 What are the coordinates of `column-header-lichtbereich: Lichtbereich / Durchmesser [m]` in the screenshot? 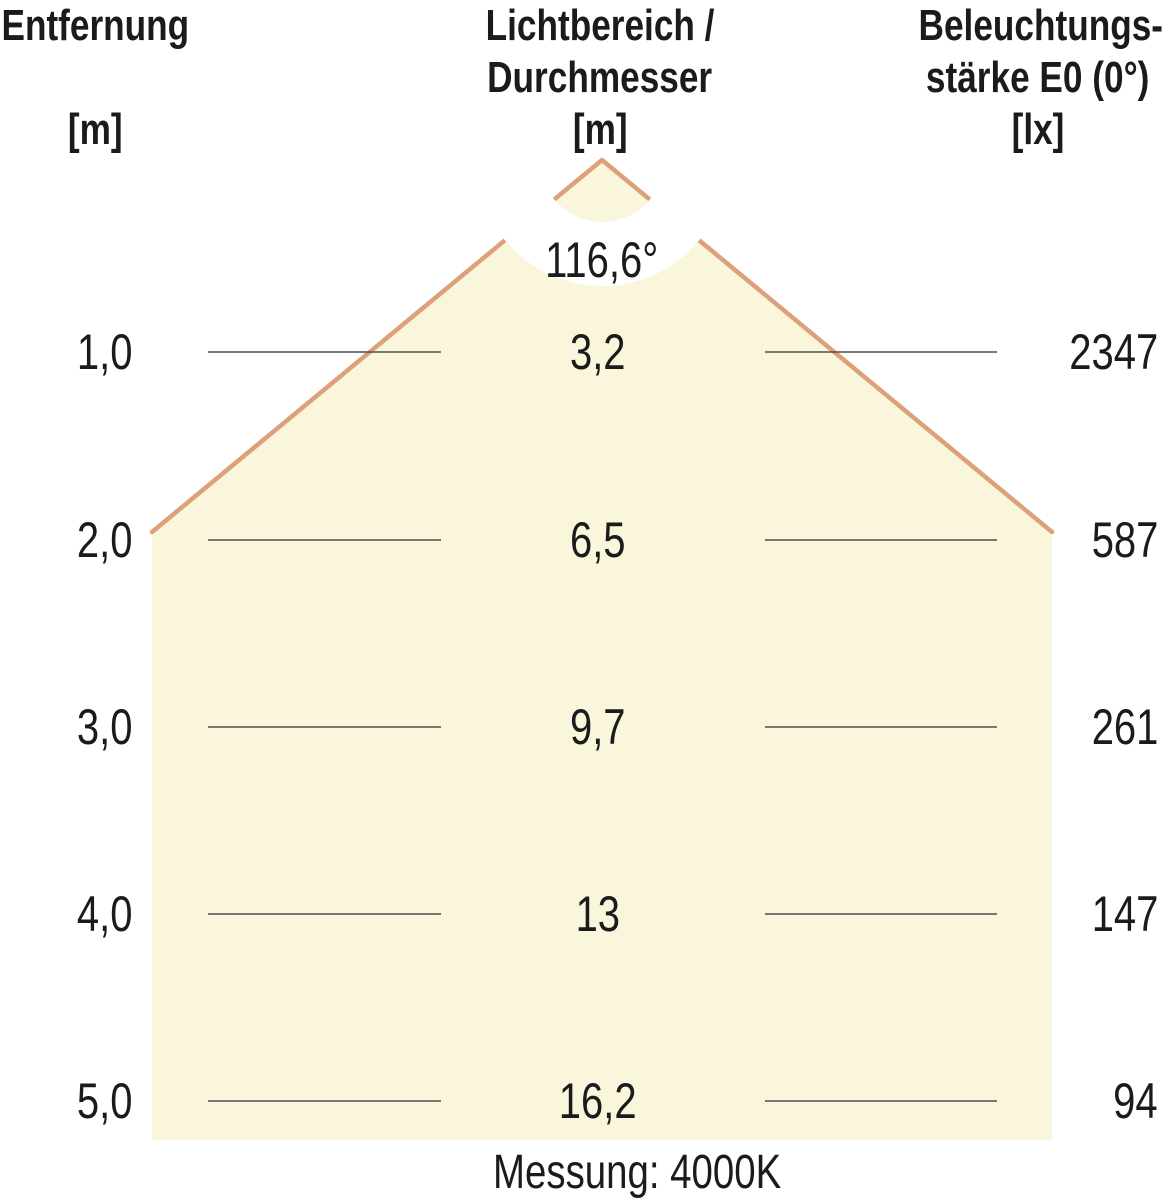 It's located at (600, 78).